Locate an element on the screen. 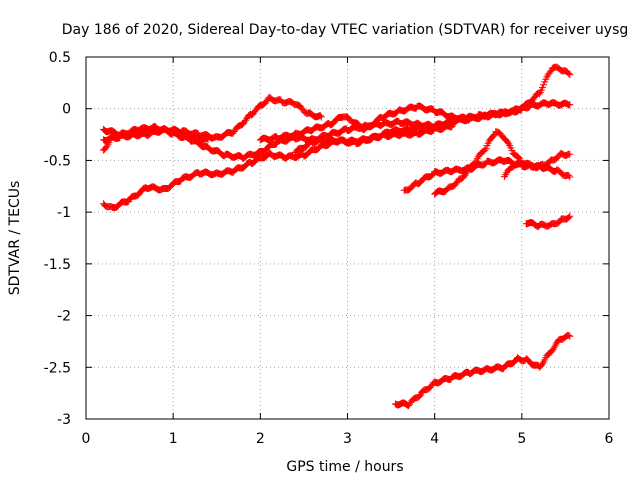 This screenshot has height=480, width=640. y-tick-label: -2 is located at coordinates (64, 317).